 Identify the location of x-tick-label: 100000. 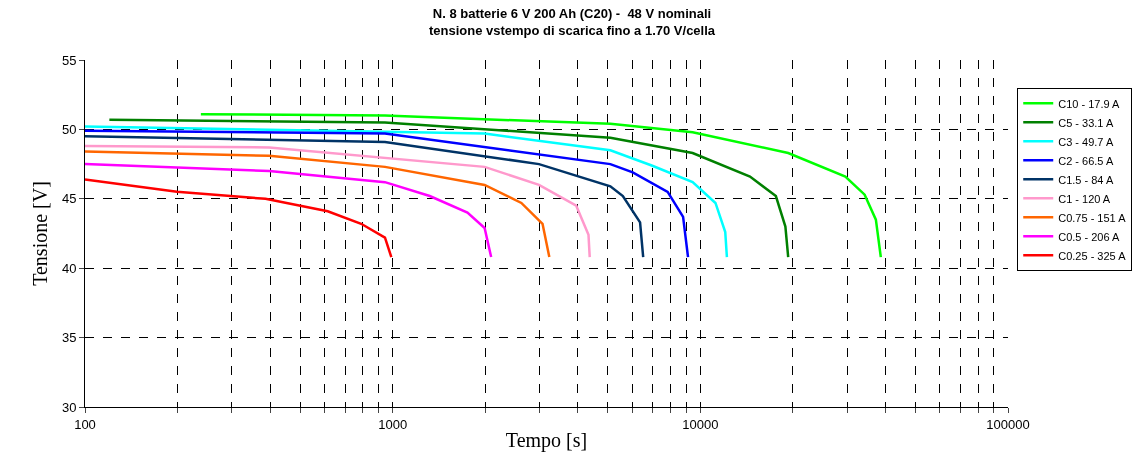
(1008, 424).